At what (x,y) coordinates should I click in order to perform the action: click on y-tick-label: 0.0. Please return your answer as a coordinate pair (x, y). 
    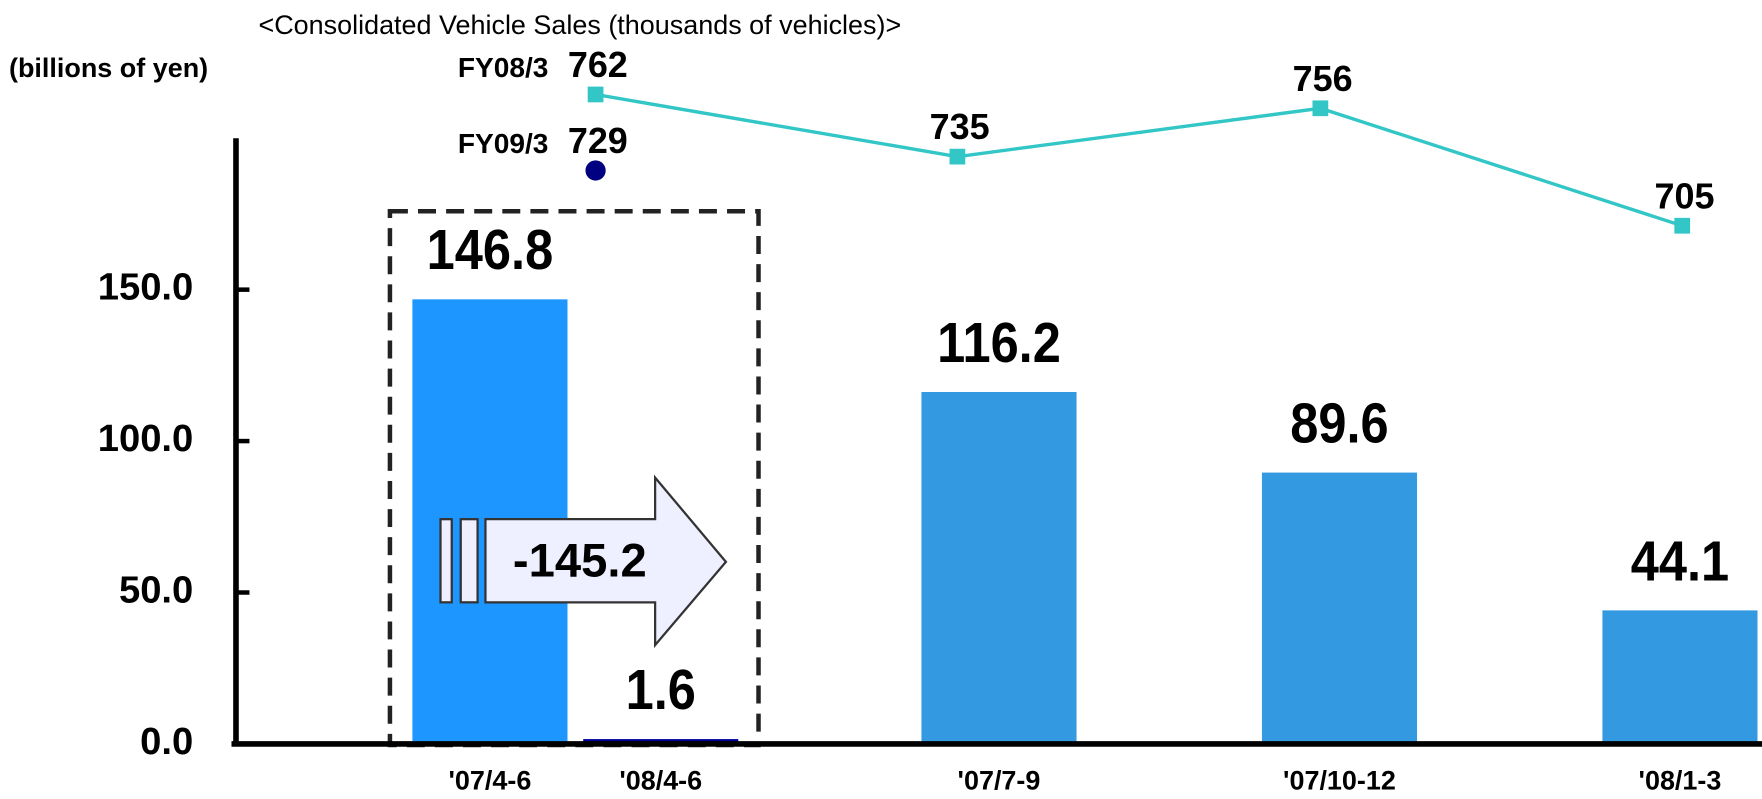
    Looking at the image, I should click on (166, 741).